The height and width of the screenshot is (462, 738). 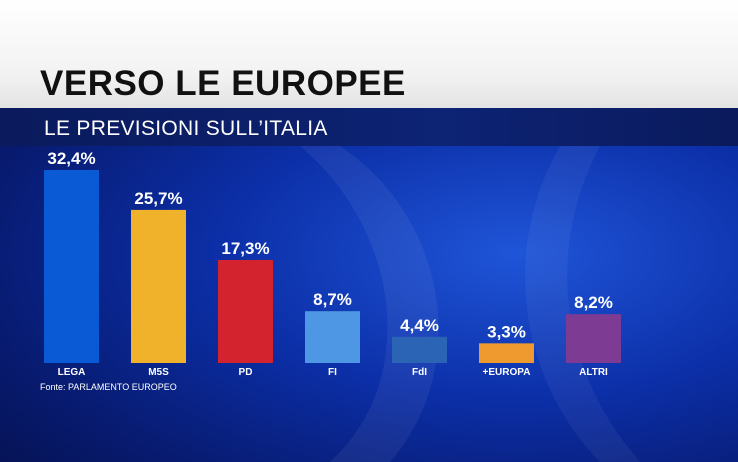 What do you see at coordinates (72, 372) in the screenshot?
I see `category-label-lega: LEGA` at bounding box center [72, 372].